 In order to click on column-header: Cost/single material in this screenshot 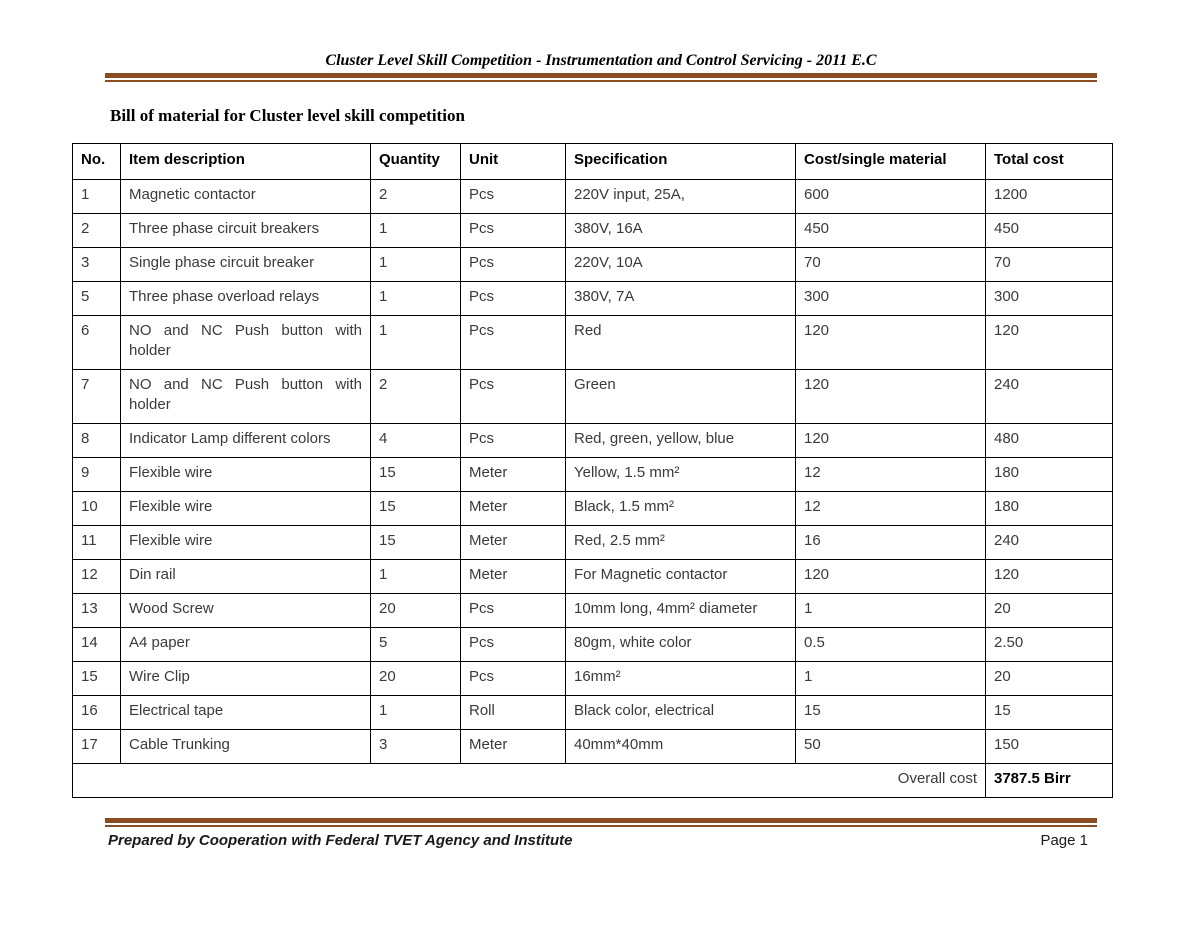, I will do `click(890, 161)`.